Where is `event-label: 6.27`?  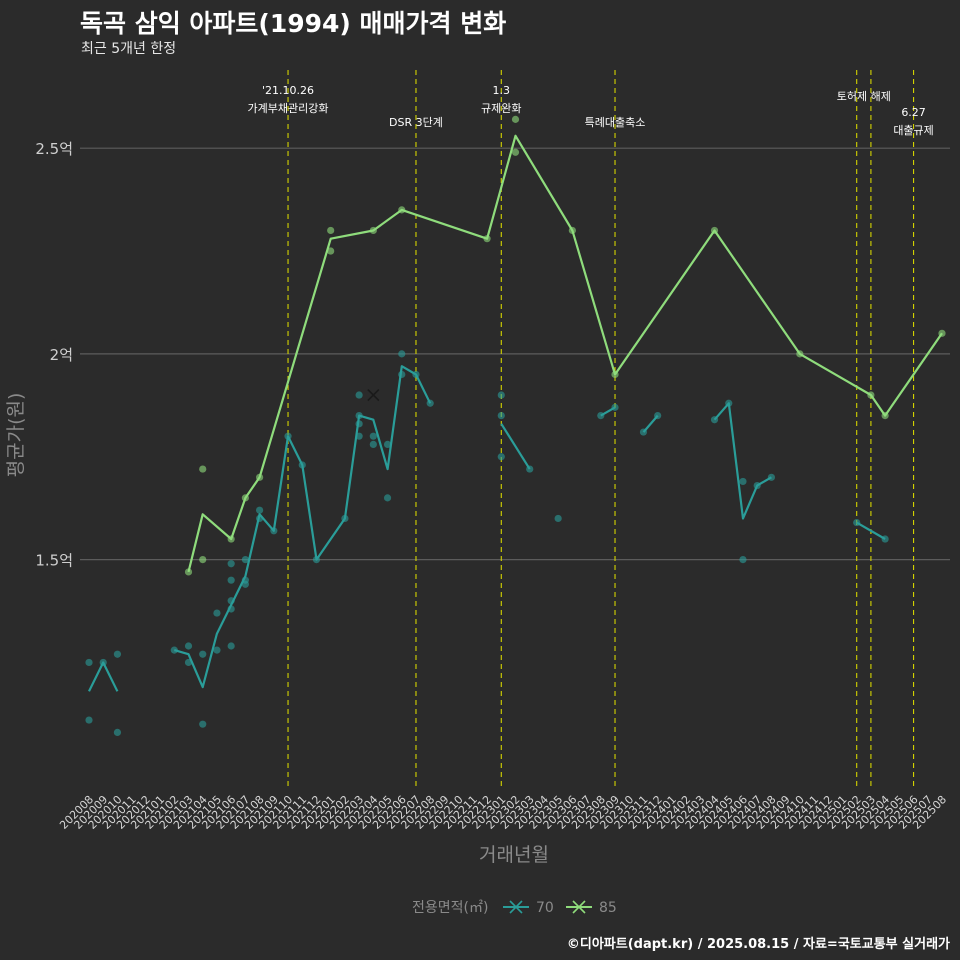 event-label: 6.27 is located at coordinates (913, 112).